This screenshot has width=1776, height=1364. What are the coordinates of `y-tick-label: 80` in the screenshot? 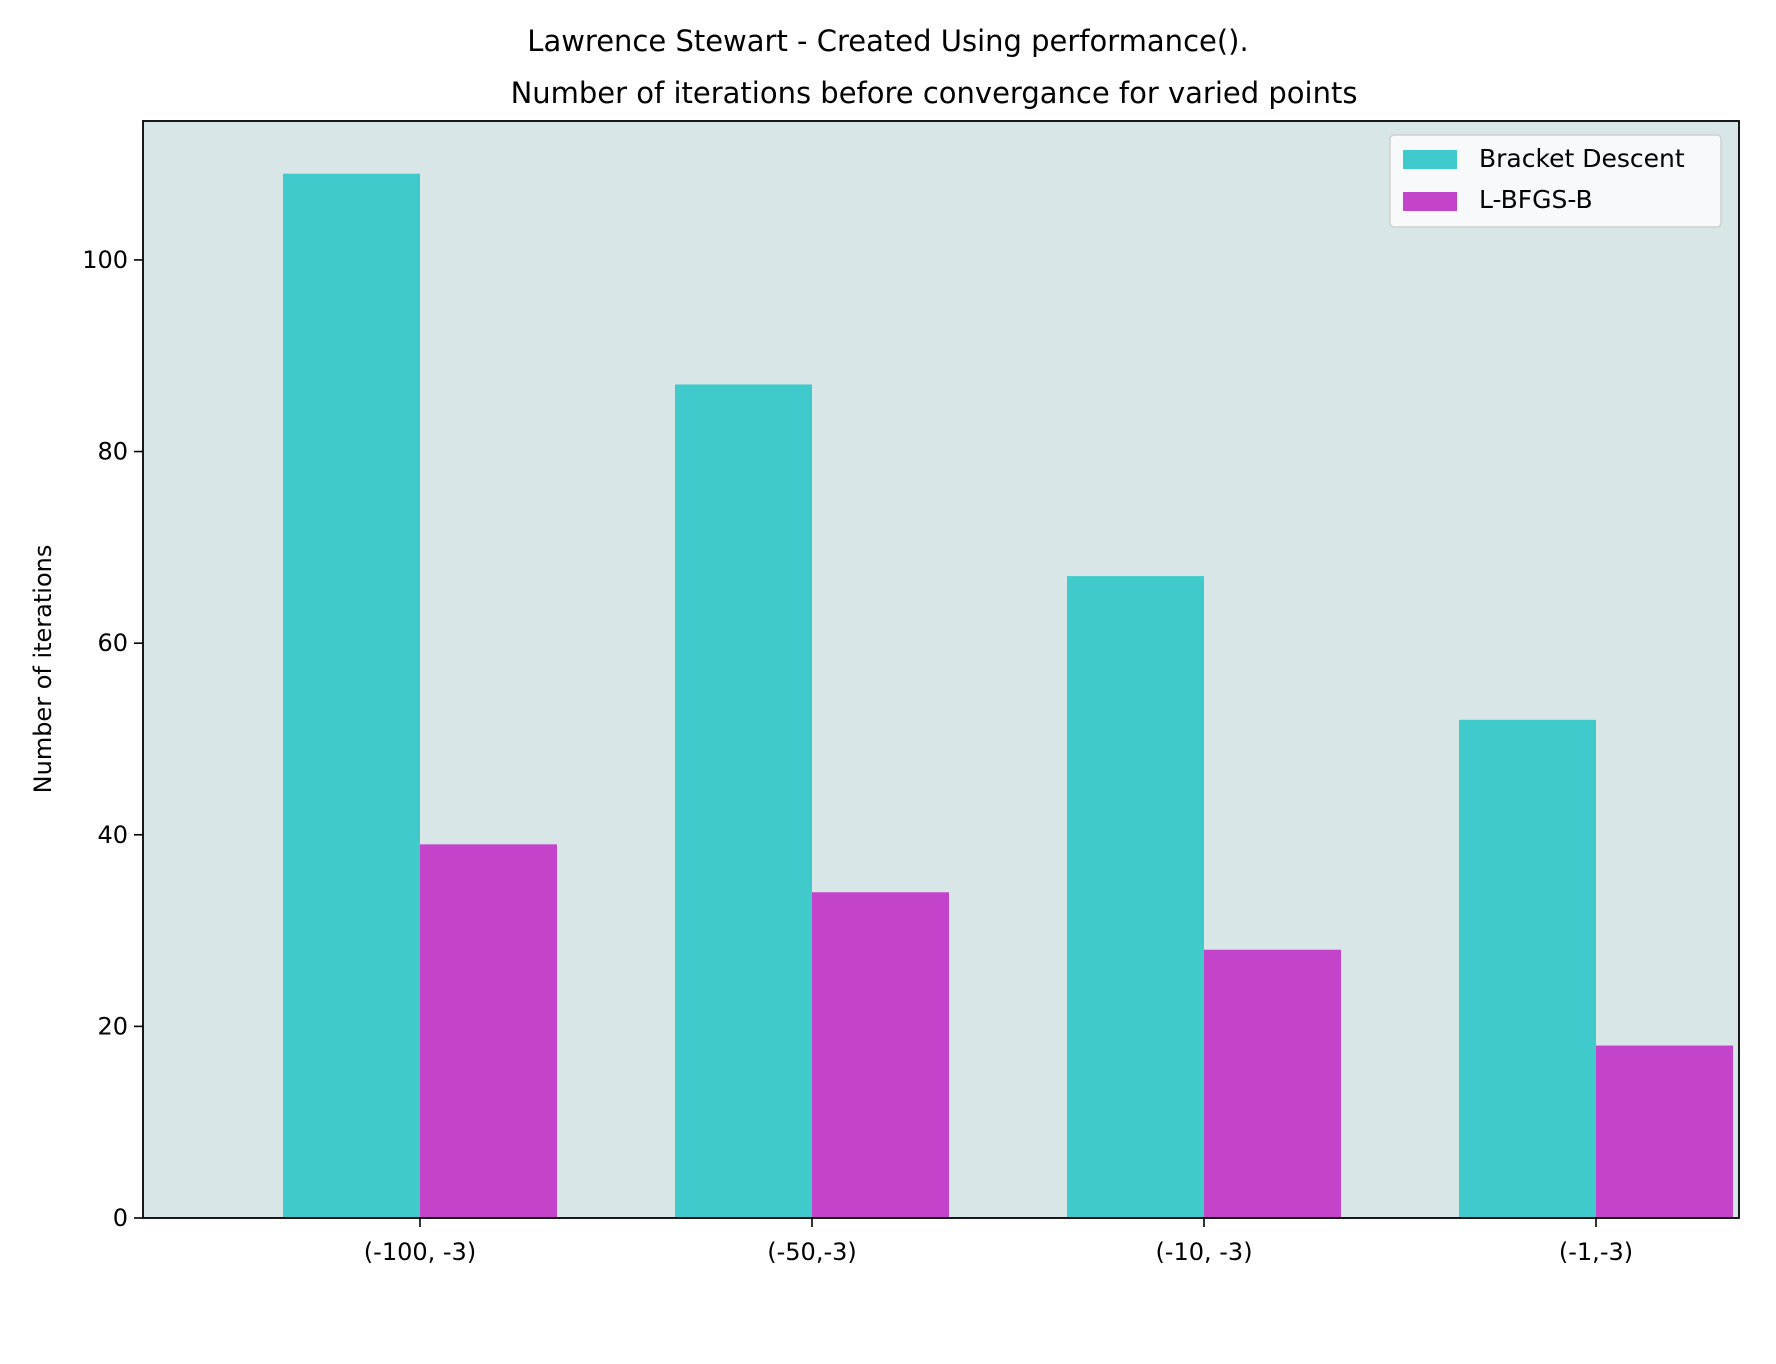 It's located at (112, 452).